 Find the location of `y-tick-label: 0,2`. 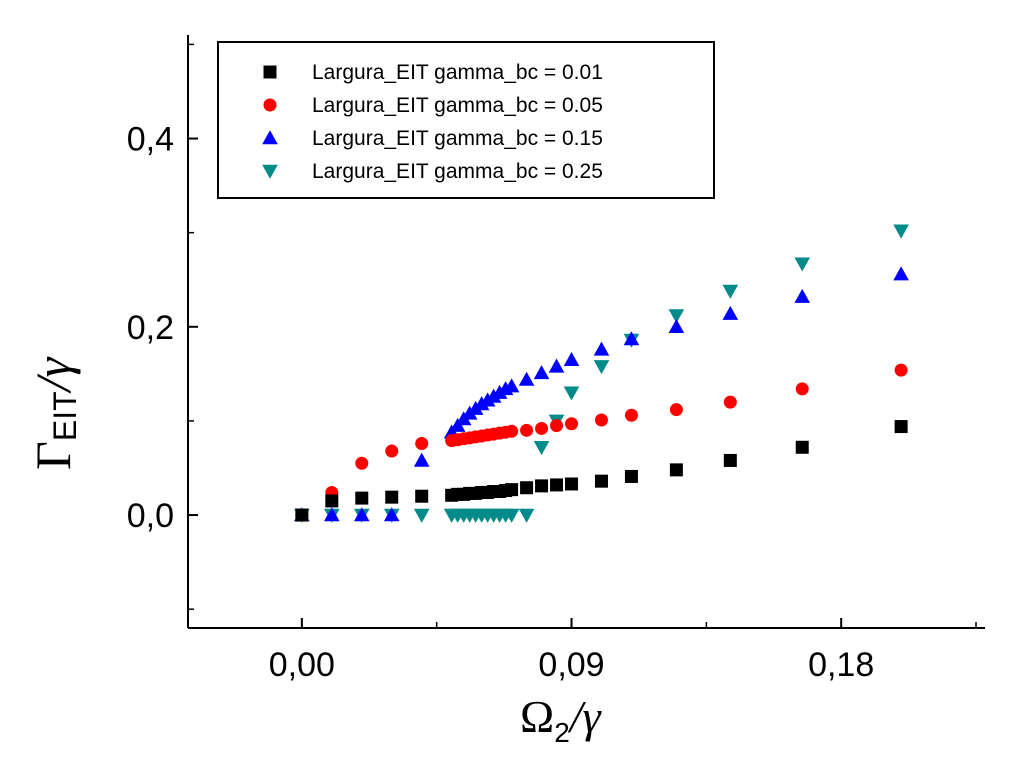

y-tick-label: 0,2 is located at coordinates (150, 328).